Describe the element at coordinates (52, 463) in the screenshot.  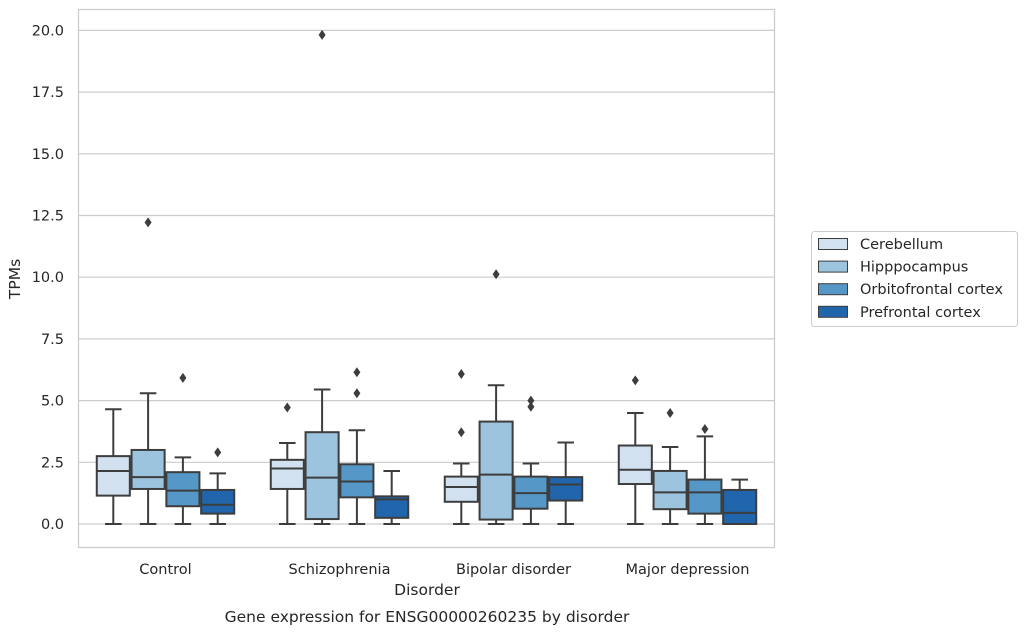
I see `y-tick-label: 2.5` at that location.